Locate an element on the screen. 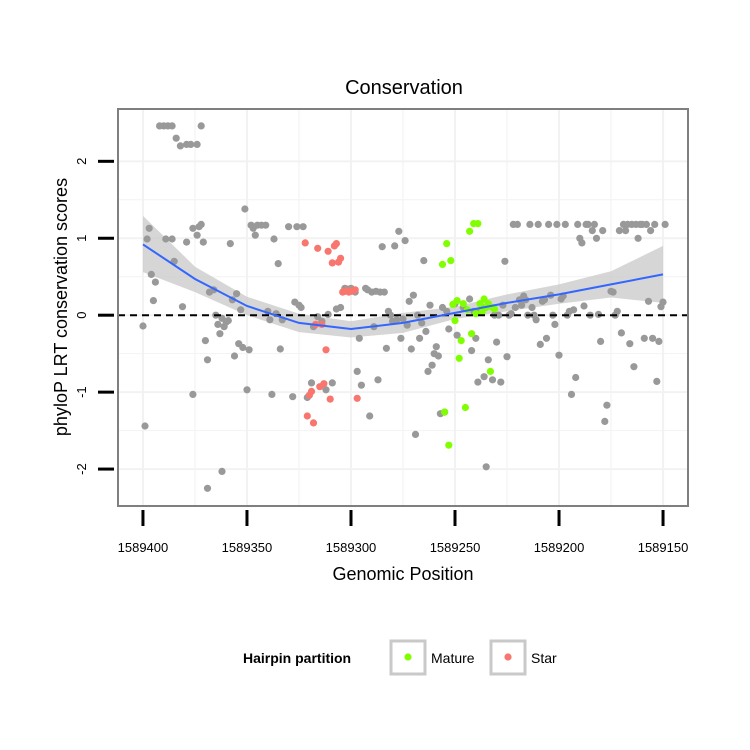 The width and height of the screenshot is (750, 750). y-tick-label--2: -2 is located at coordinates (81, 469).